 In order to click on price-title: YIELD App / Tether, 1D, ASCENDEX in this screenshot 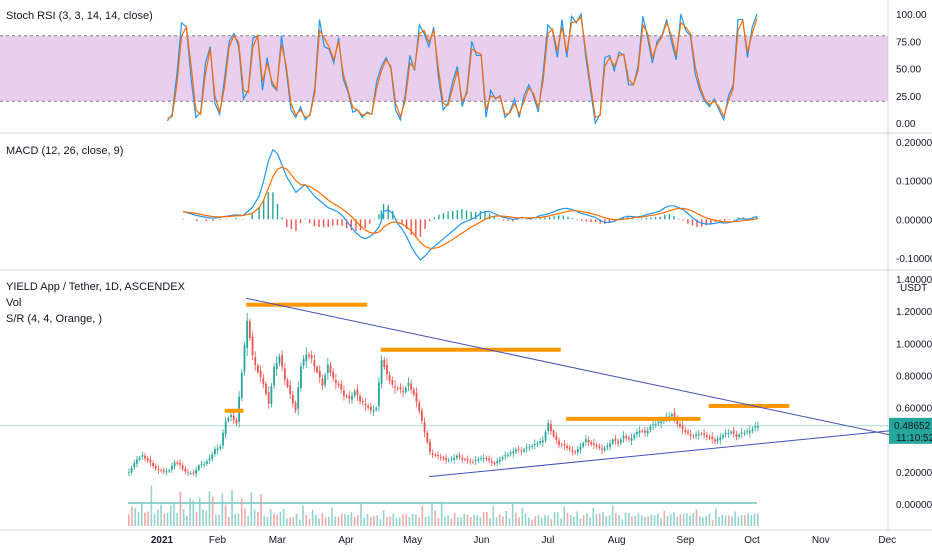, I will do `click(96, 287)`.